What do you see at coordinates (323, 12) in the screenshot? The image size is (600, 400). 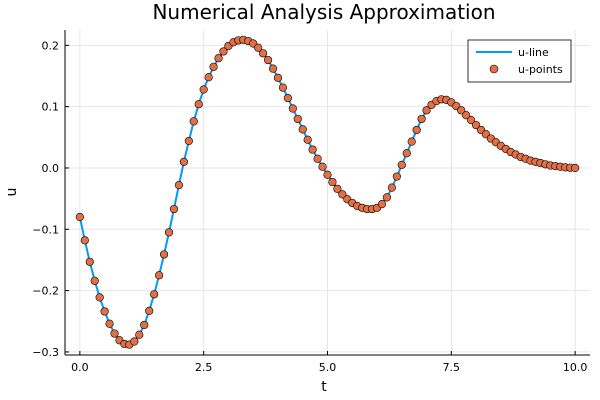 I see `chart-title: Numerical Analysis Approximation` at bounding box center [323, 12].